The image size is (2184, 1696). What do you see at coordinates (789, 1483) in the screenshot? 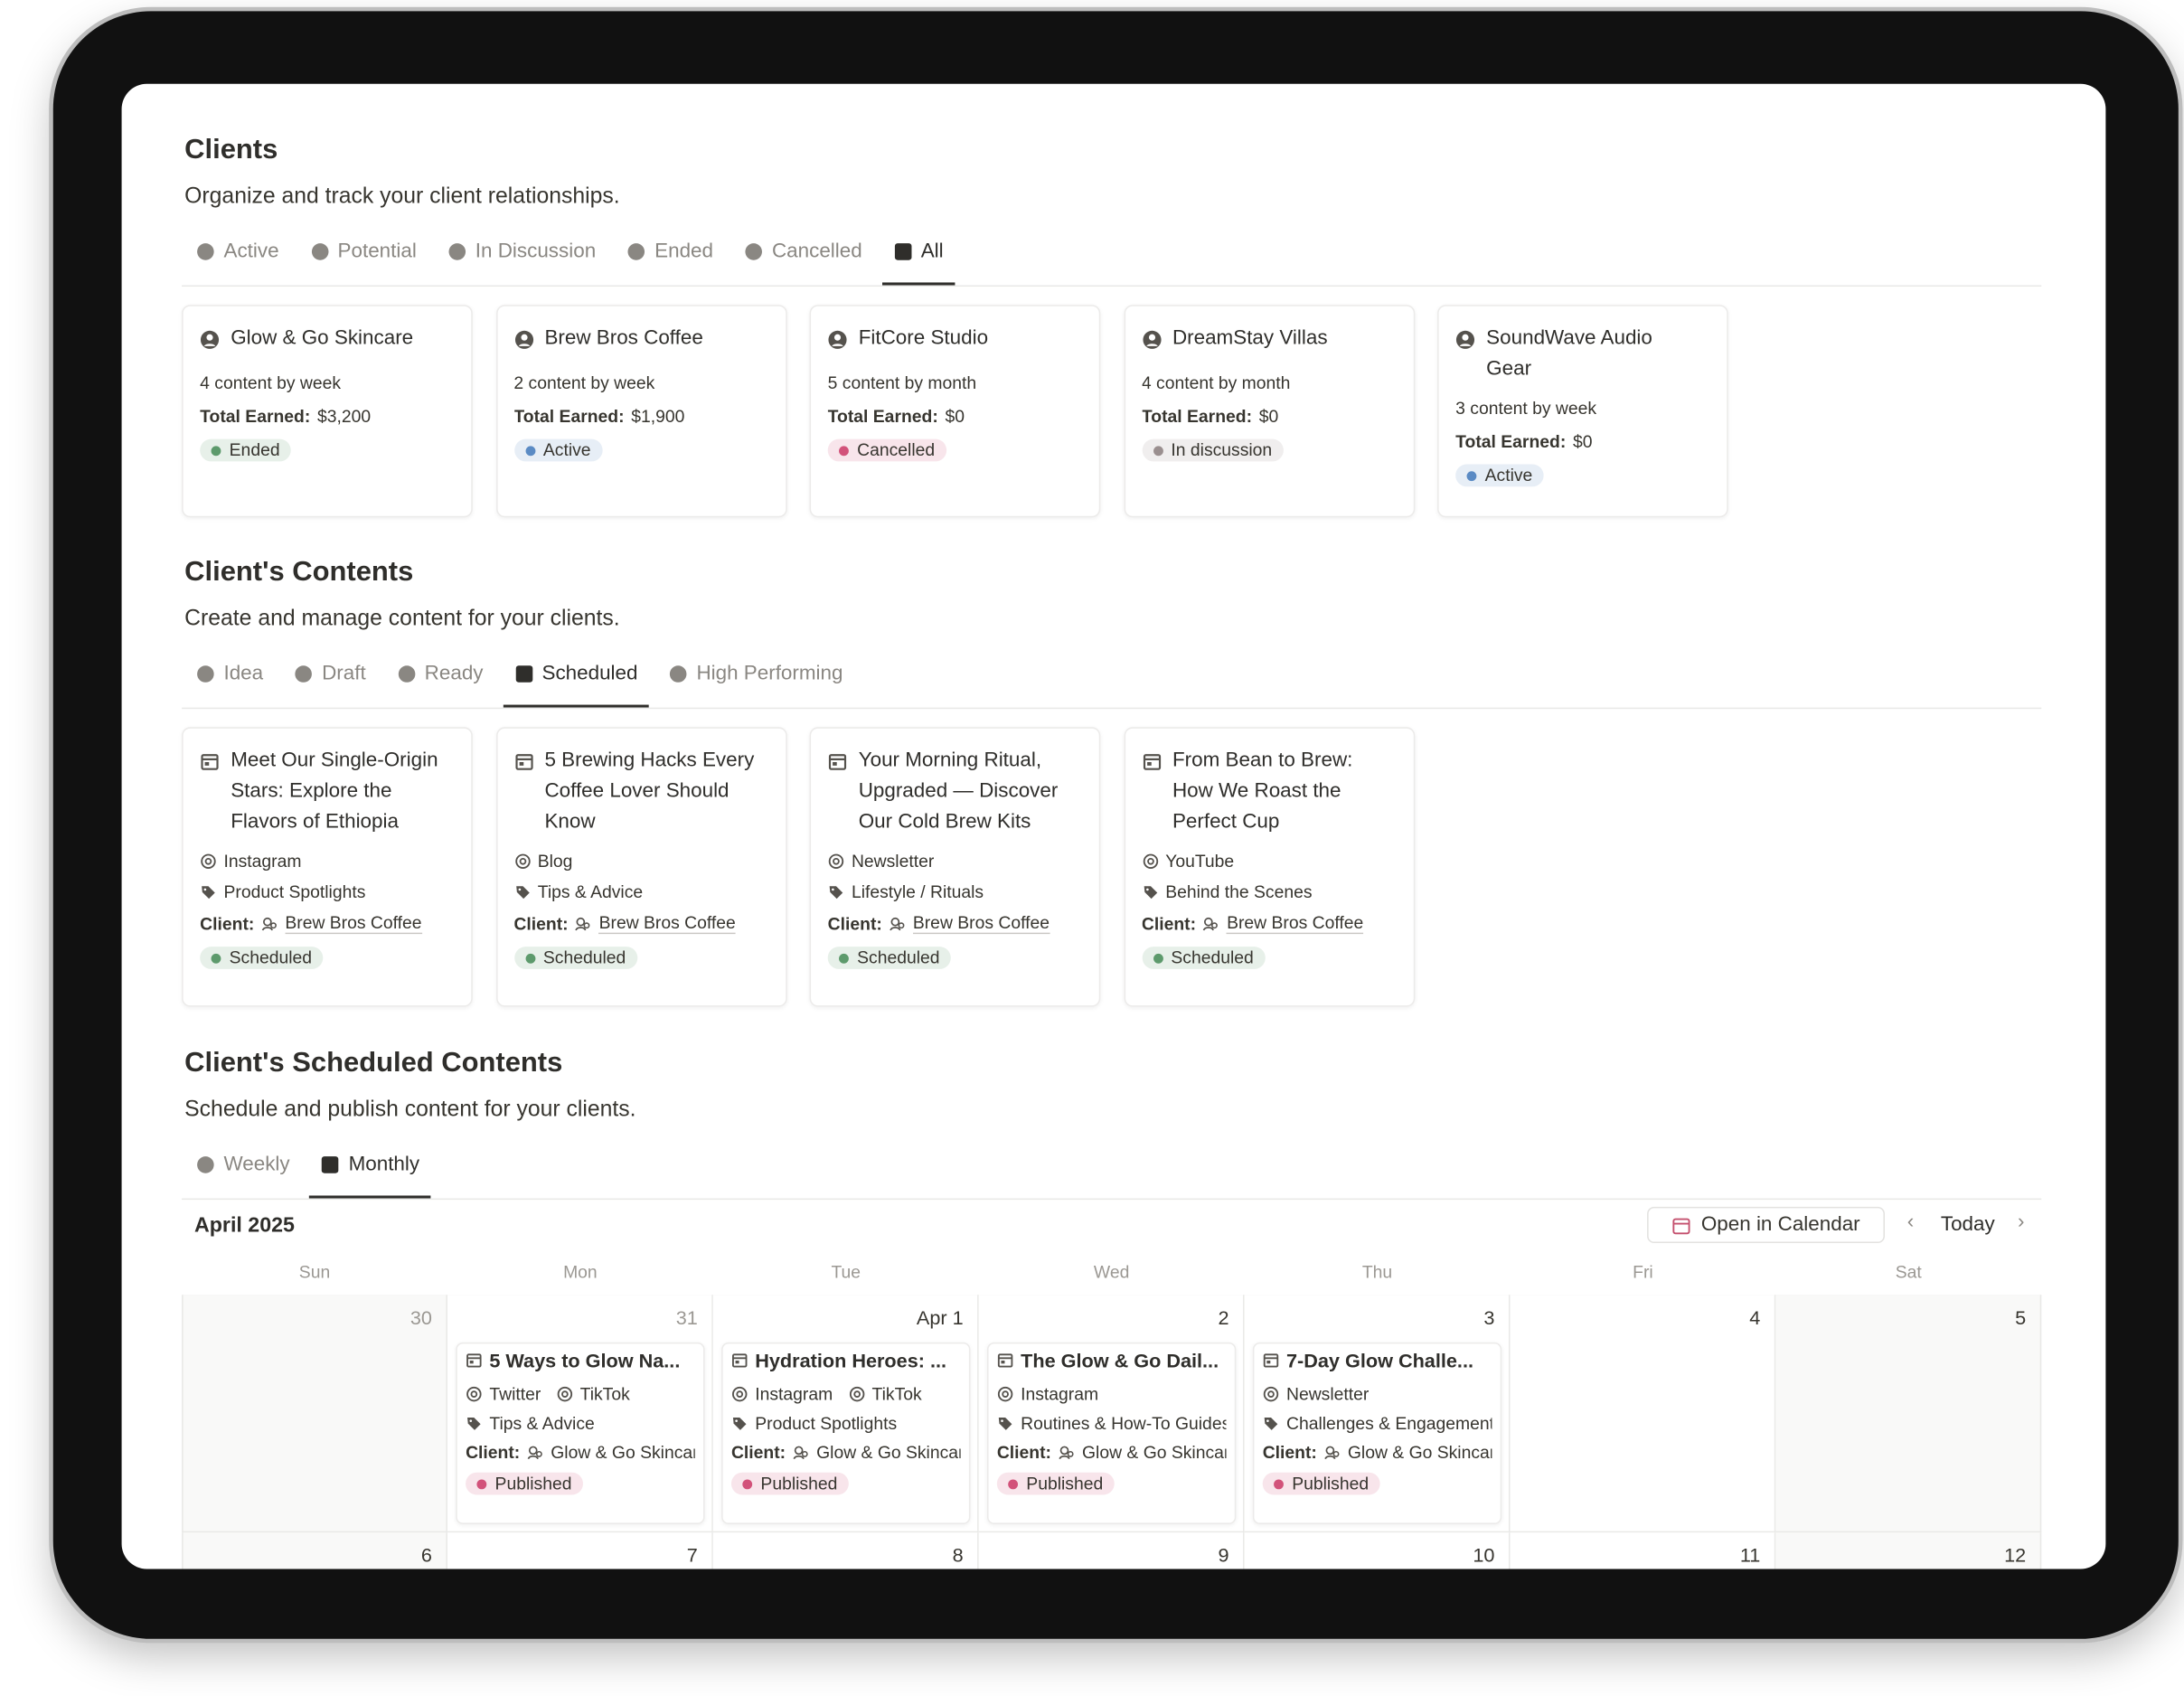
I see `status-badge: Published` at bounding box center [789, 1483].